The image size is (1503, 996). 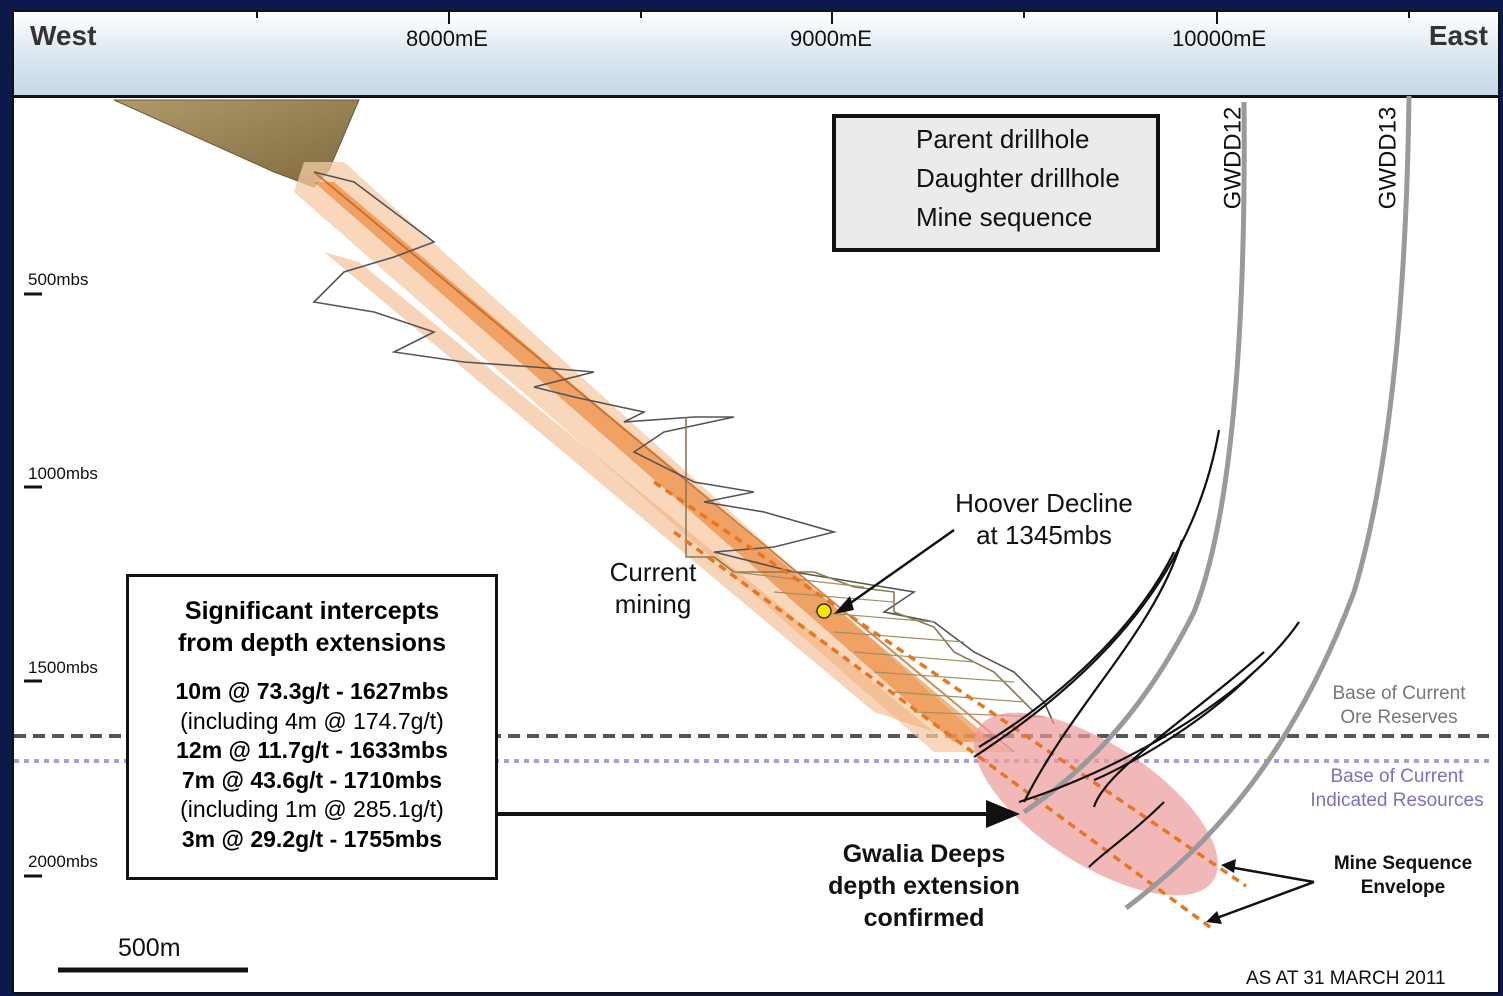 I want to click on deeps-line-1: Gwalia Deeps, so click(x=924, y=854).